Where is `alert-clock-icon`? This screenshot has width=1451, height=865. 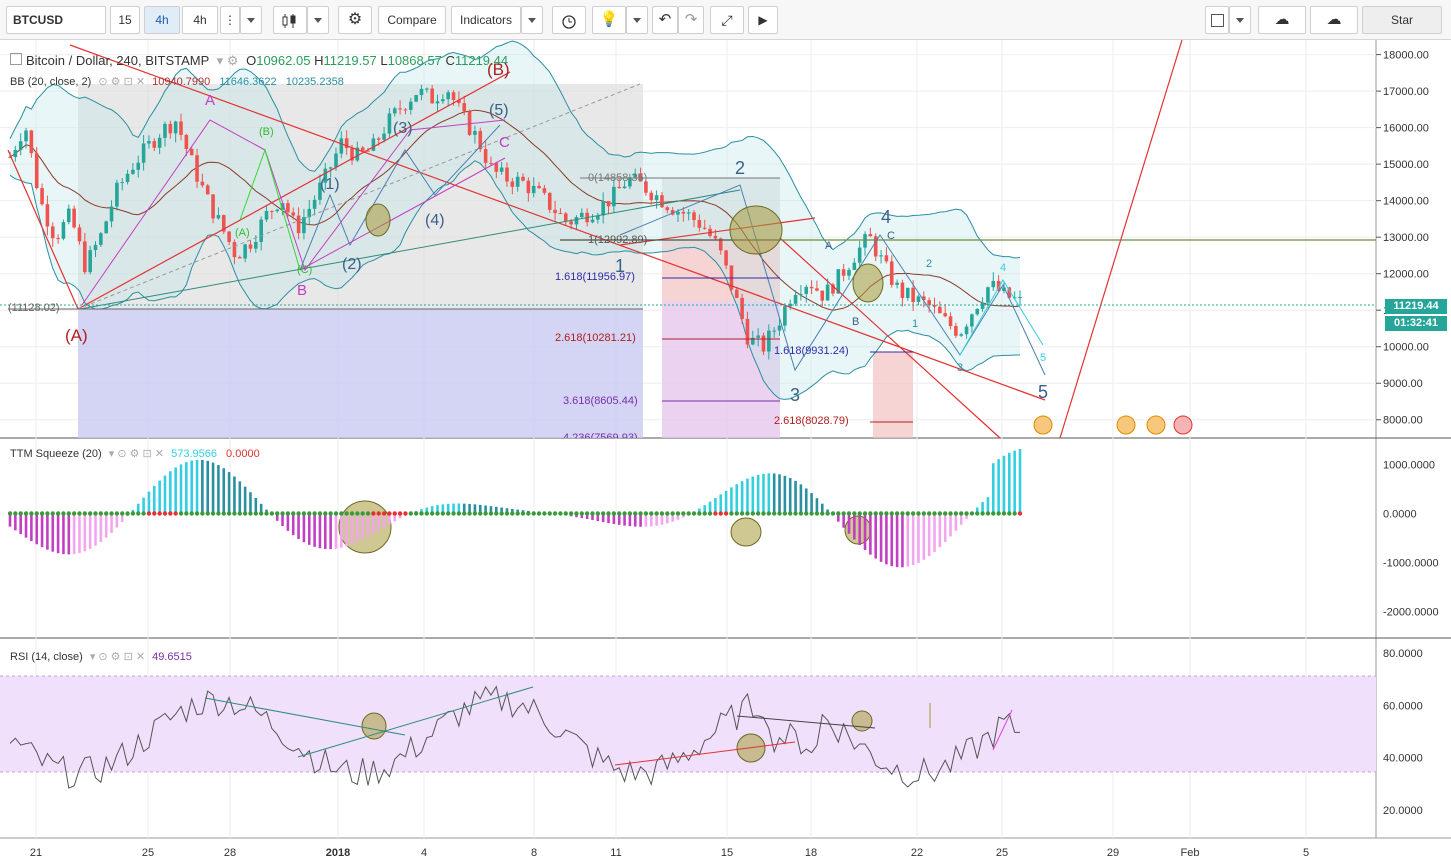 alert-clock-icon is located at coordinates (569, 20).